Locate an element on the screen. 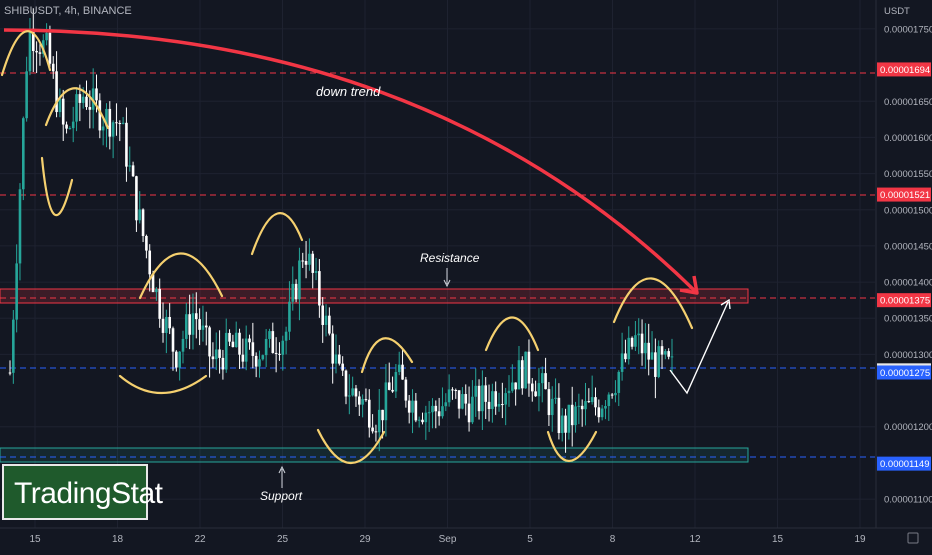  price-tag: 0.00001149 is located at coordinates (904, 463).